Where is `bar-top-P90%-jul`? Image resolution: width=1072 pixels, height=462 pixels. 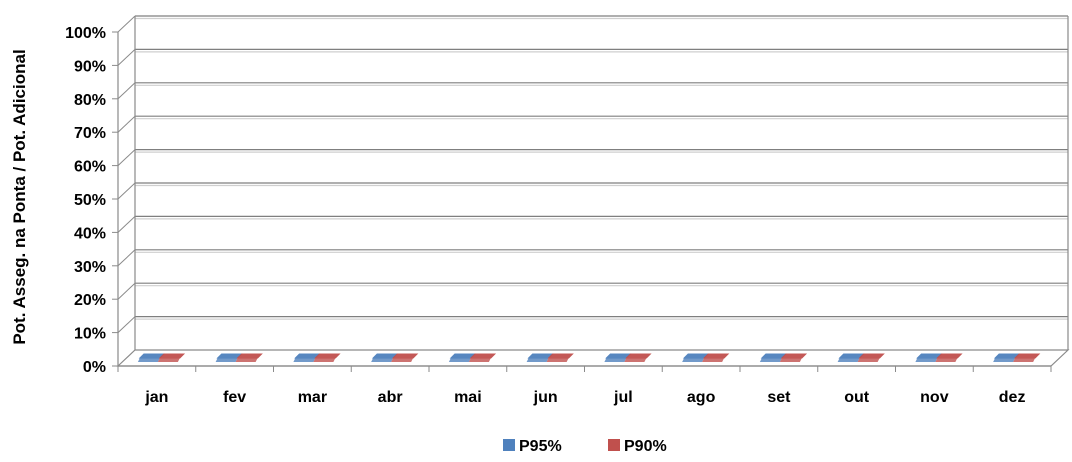 bar-top-P90%-jul is located at coordinates (638, 356).